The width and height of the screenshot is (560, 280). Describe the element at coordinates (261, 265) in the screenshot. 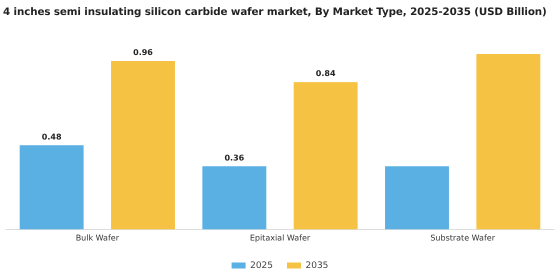

I see `legend-label: 2025` at that location.